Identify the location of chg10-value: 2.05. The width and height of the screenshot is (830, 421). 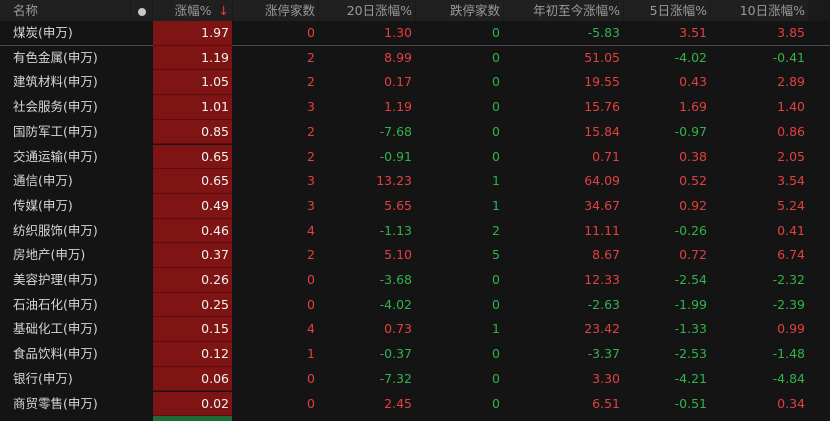
(791, 156).